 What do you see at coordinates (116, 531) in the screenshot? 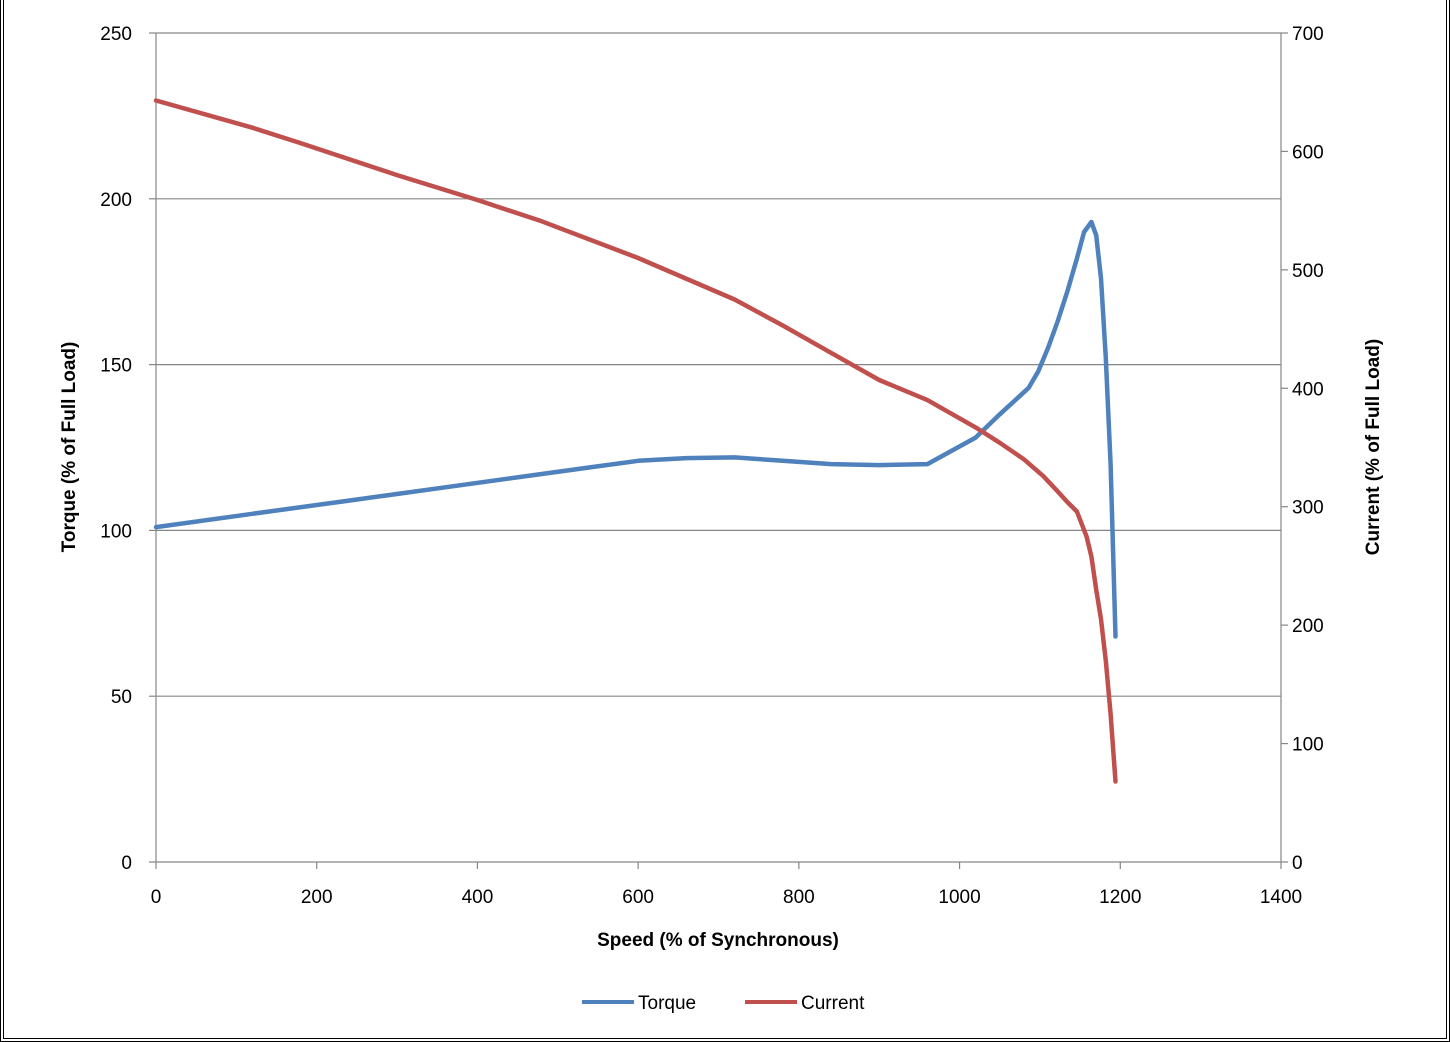
I see `y-left-tick-label-100: 100` at bounding box center [116, 531].